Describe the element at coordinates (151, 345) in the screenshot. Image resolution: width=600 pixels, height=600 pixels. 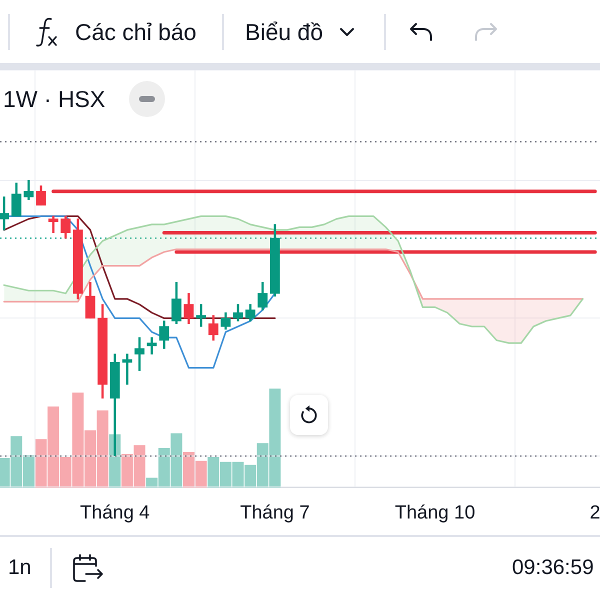
I see `candlestick` at that location.